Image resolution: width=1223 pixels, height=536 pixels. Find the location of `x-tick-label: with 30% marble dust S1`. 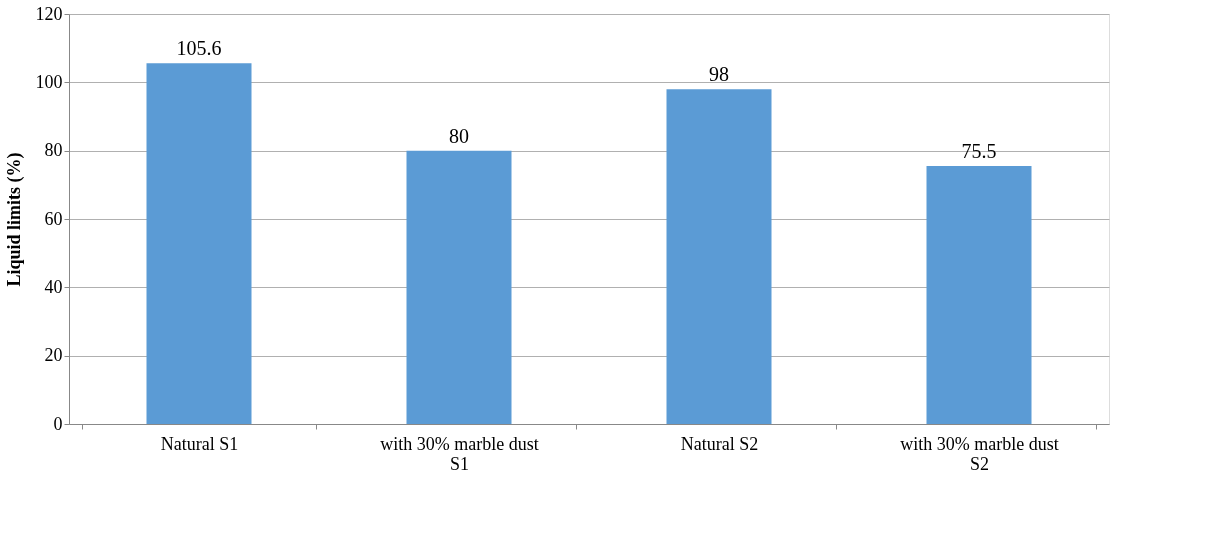

x-tick-label: with 30% marble dust S1 is located at coordinates (459, 453).